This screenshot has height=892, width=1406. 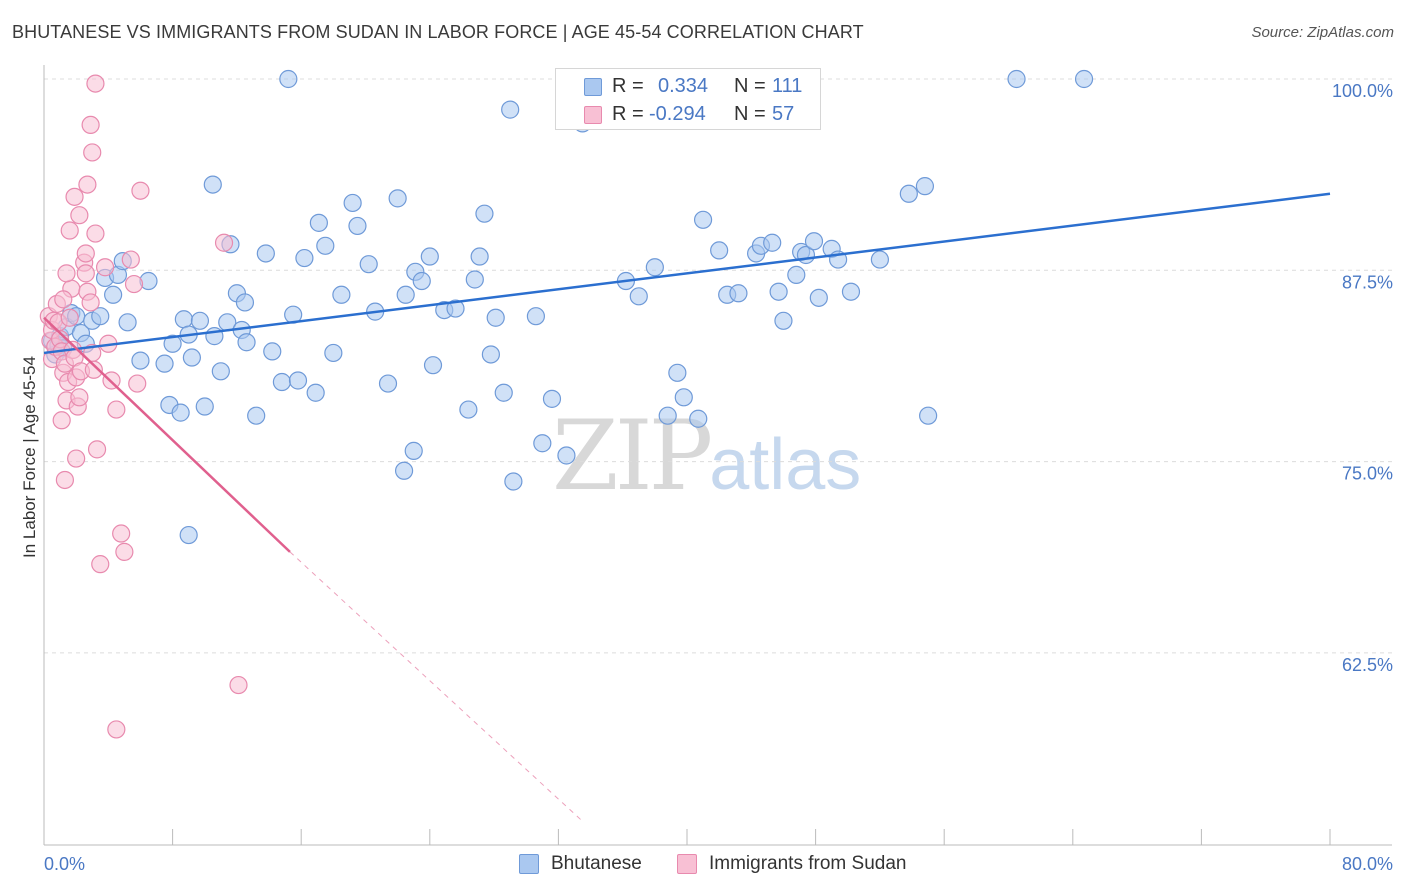 I want to click on x-tick-label: 80.0%, so click(x=1367, y=864).